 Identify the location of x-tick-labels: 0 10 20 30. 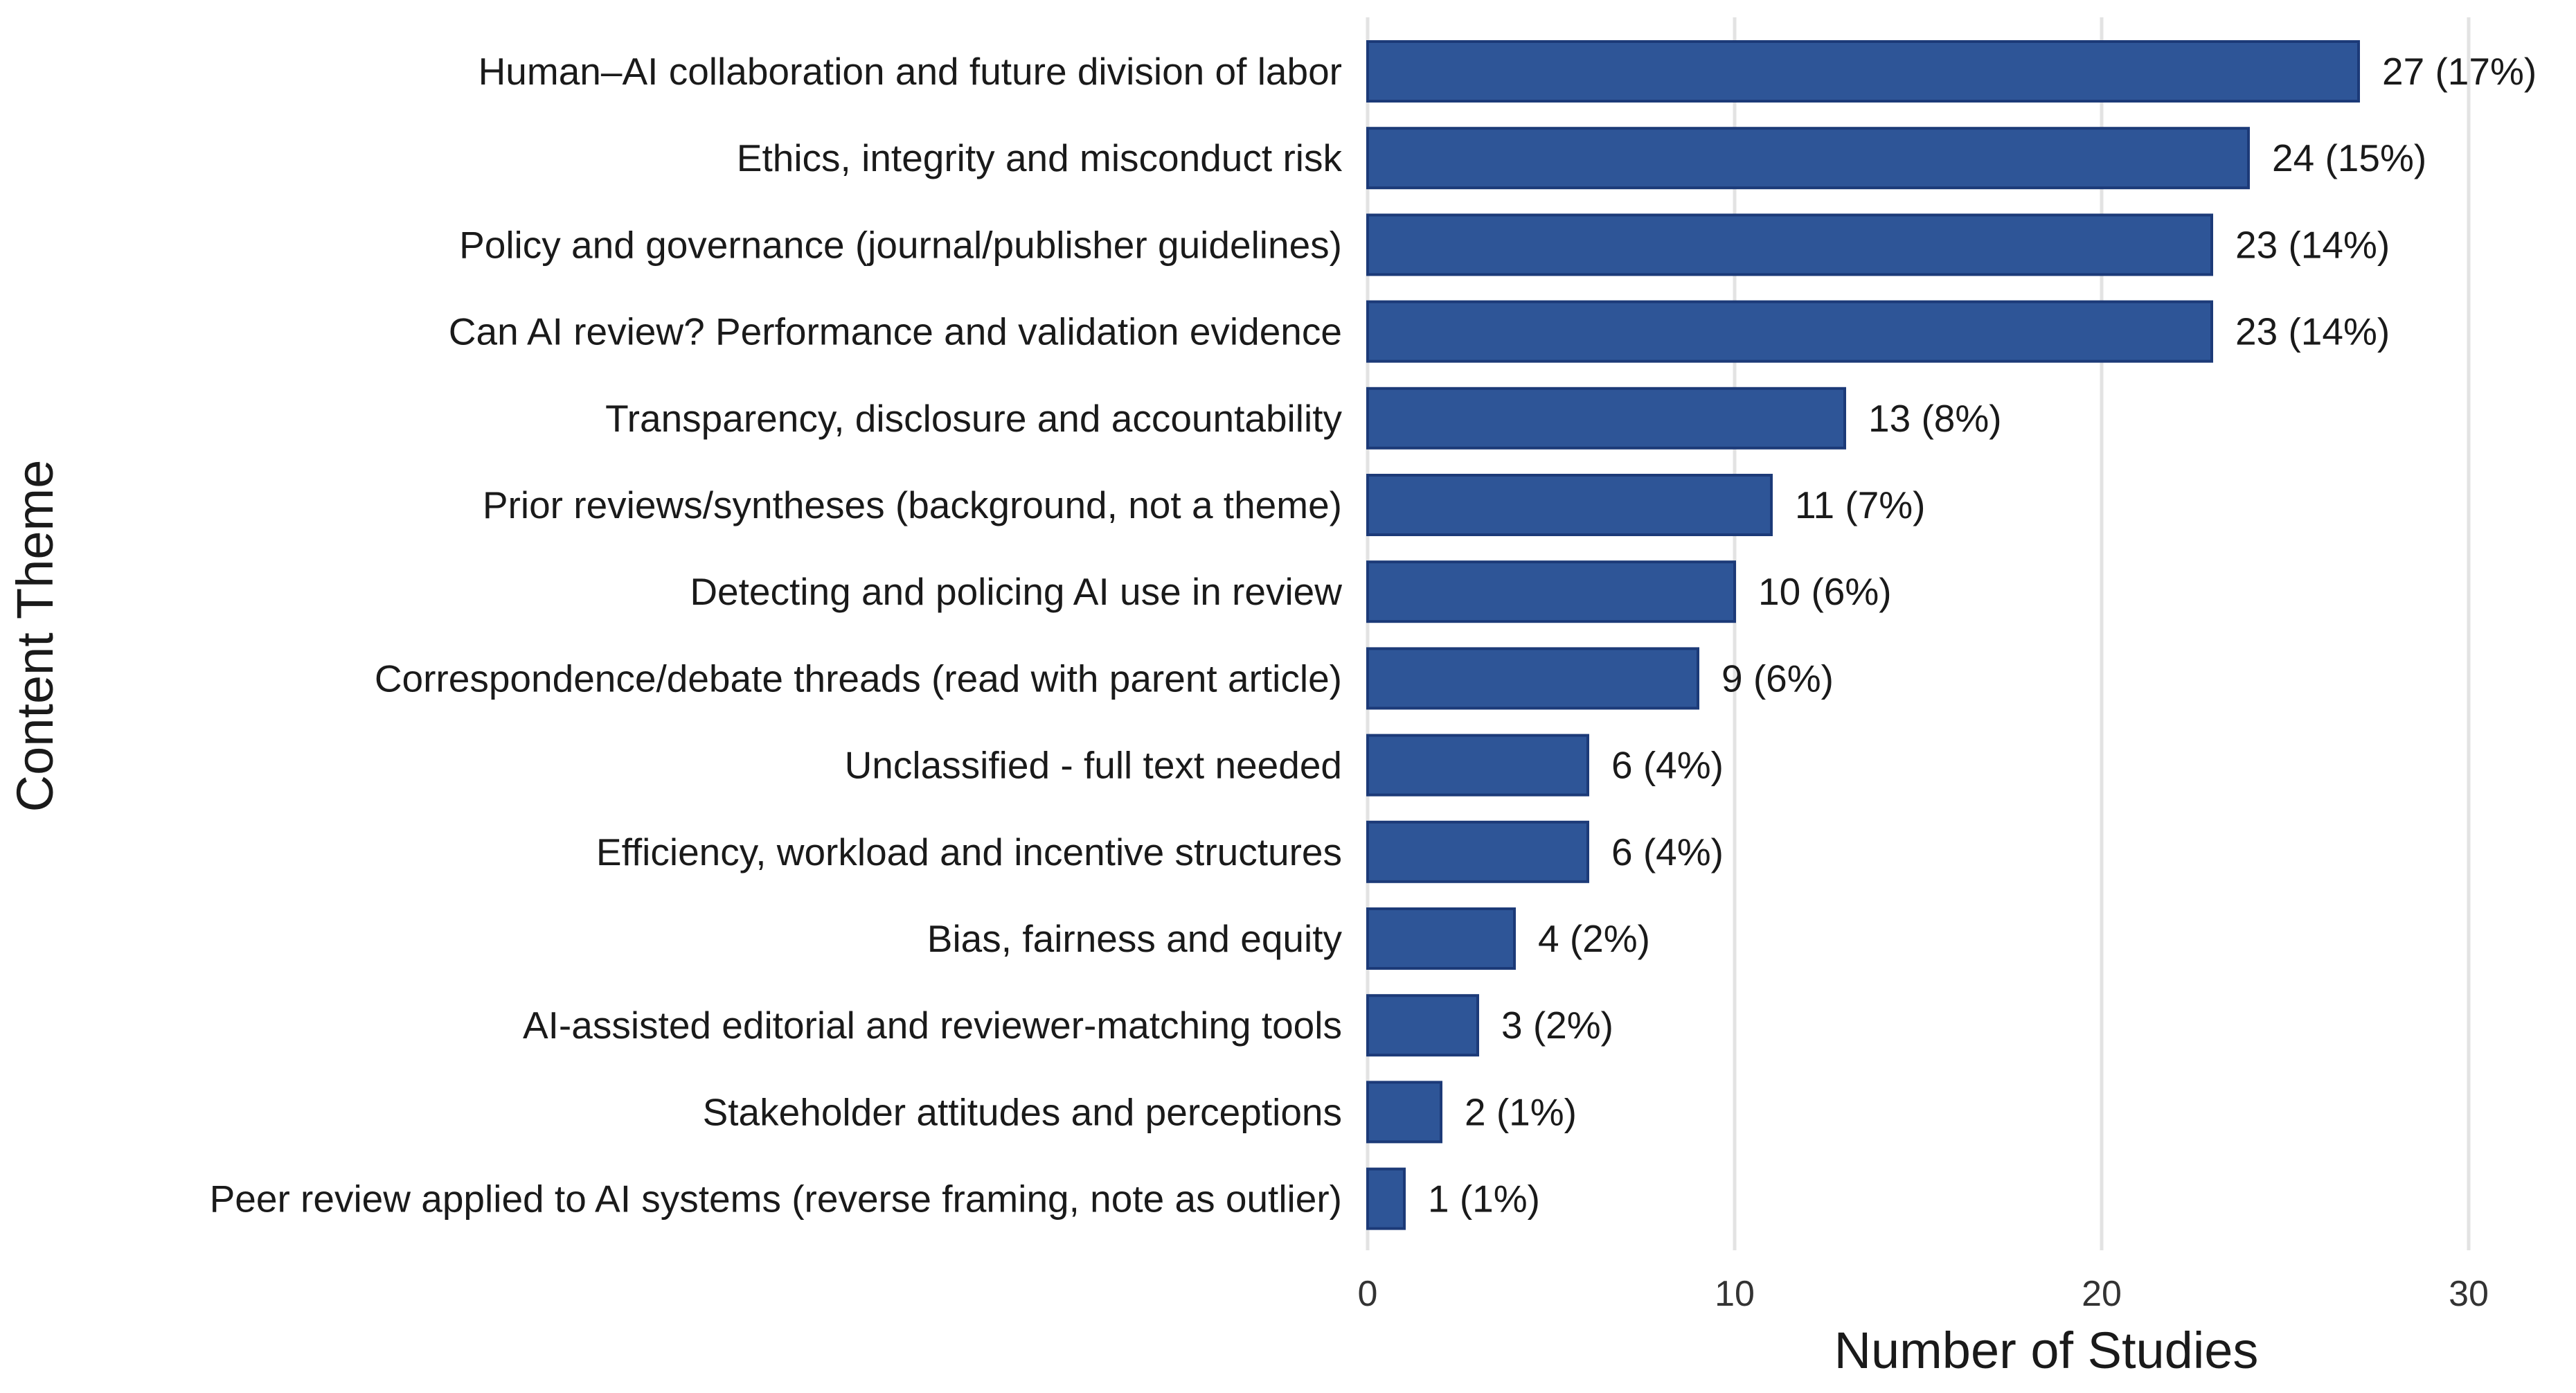
(1924, 1294).